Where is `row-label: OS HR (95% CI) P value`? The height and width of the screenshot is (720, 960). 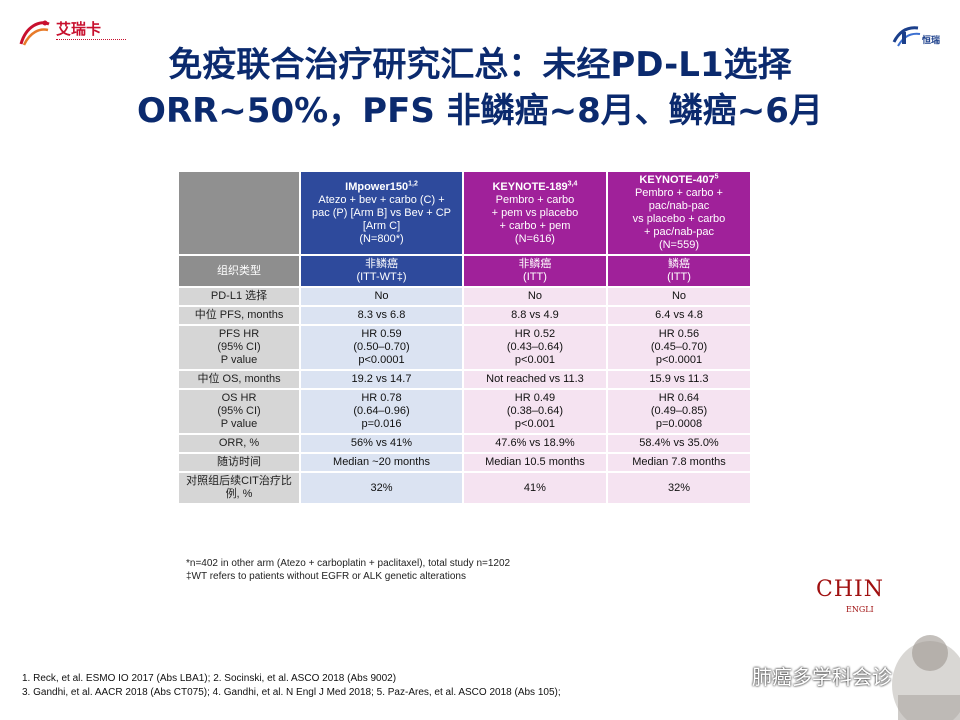
row-label: OS HR (95% CI) P value is located at coordinates (239, 411).